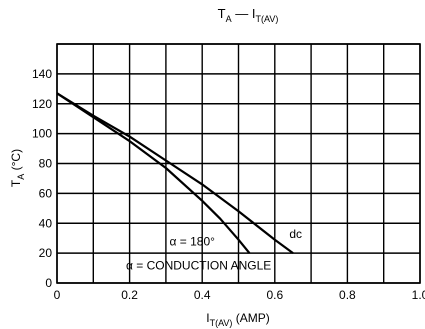 This screenshot has height=329, width=425. What do you see at coordinates (57, 295) in the screenshot?
I see `x-tick-label: 0` at bounding box center [57, 295].